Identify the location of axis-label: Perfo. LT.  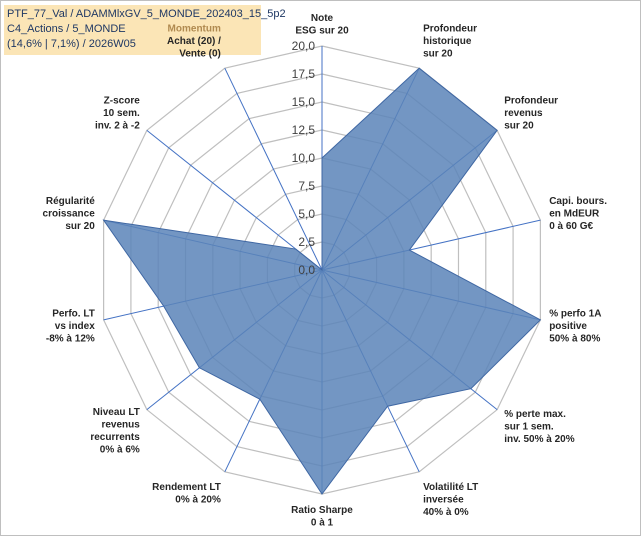
(73, 313).